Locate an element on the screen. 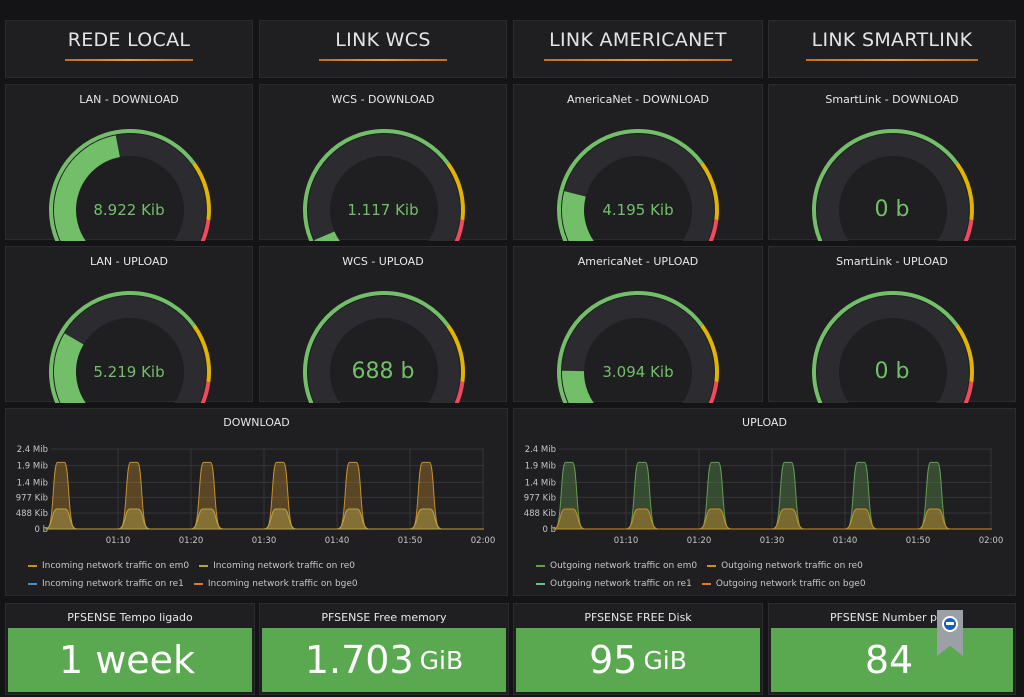 Image resolution: width=1024 pixels, height=697 pixels. gauge-panel-smartlink-download: SmartLink - DOWNLOAD 0 b is located at coordinates (892, 162).